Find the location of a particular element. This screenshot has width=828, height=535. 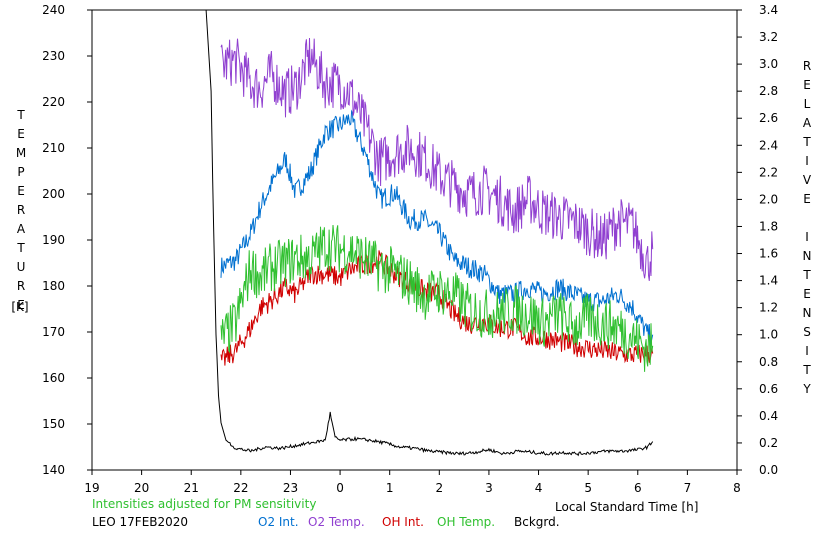

y-right-tick-label: 1.8 is located at coordinates (768, 226).